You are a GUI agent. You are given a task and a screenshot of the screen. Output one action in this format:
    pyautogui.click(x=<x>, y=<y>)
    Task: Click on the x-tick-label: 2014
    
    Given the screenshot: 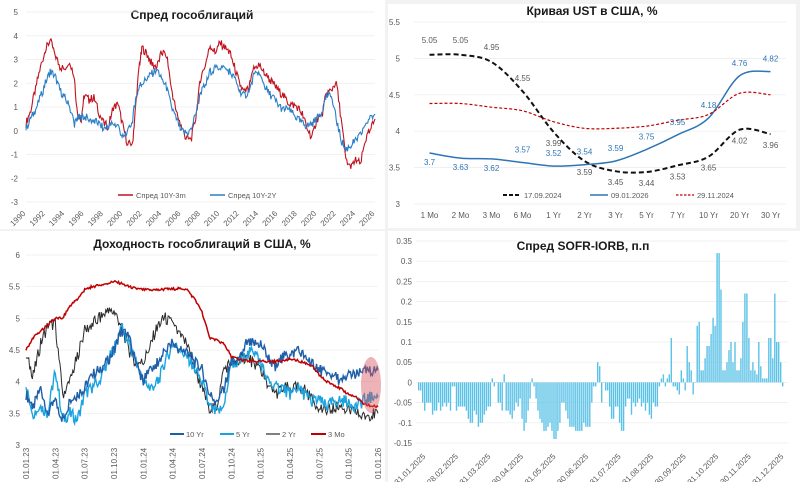 What is the action you would take?
    pyautogui.click(x=250, y=218)
    